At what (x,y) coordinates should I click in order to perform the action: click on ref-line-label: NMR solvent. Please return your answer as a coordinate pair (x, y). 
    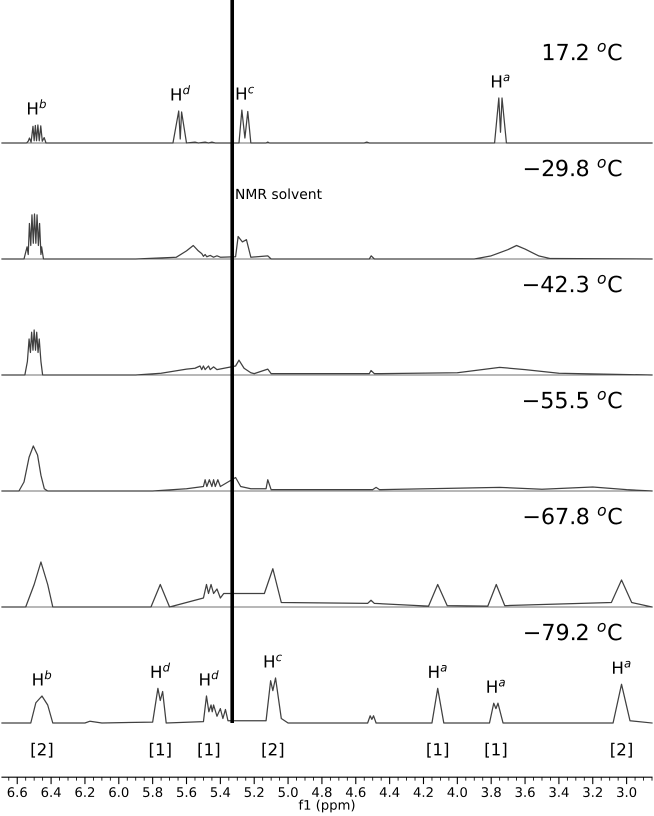
    Looking at the image, I should click on (279, 194).